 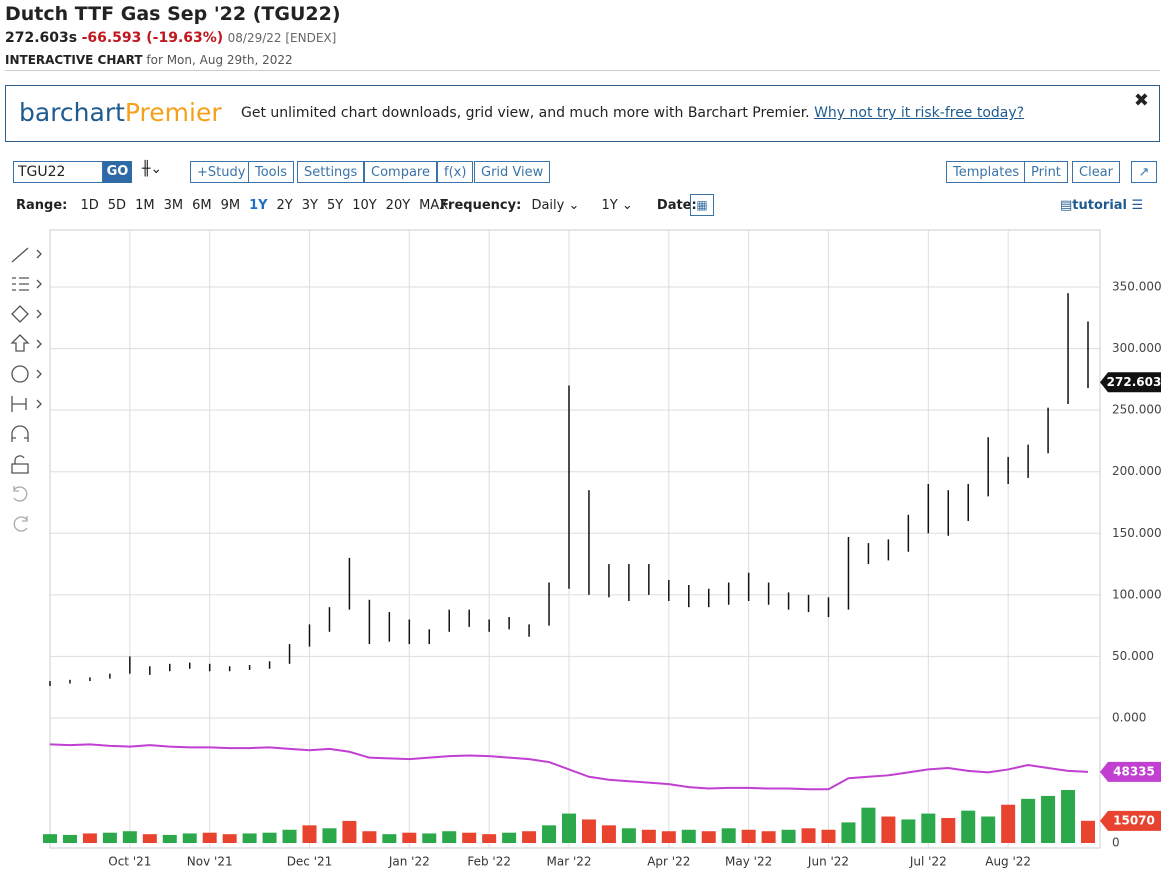 What do you see at coordinates (434, 205) in the screenshot?
I see `range-option: MAX` at bounding box center [434, 205].